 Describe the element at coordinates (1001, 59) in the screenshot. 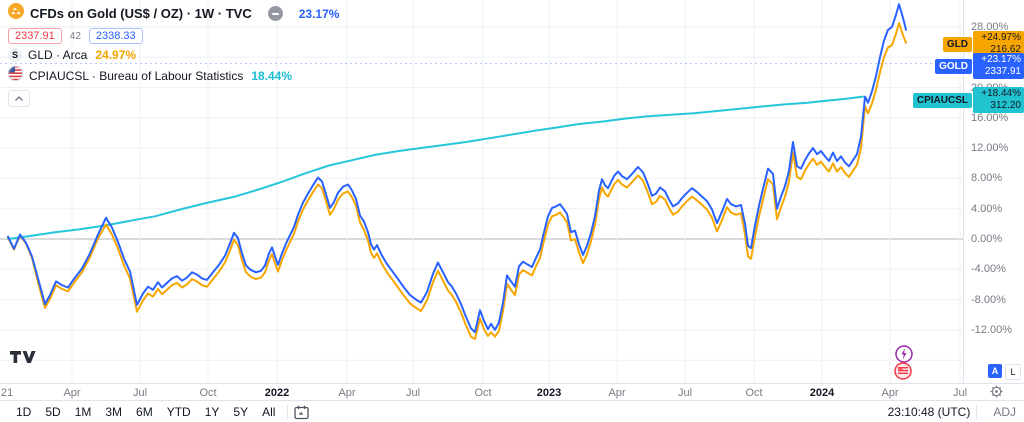

I see `gold-price-pct: +23.17%` at that location.